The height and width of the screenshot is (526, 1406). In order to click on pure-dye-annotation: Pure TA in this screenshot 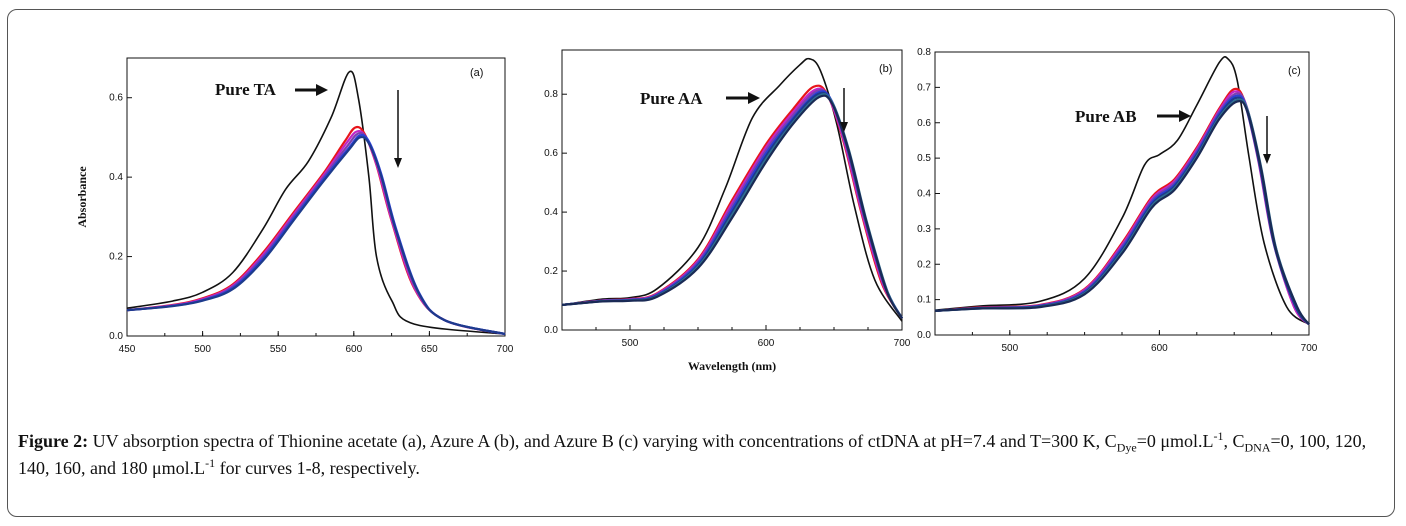, I will do `click(246, 89)`.